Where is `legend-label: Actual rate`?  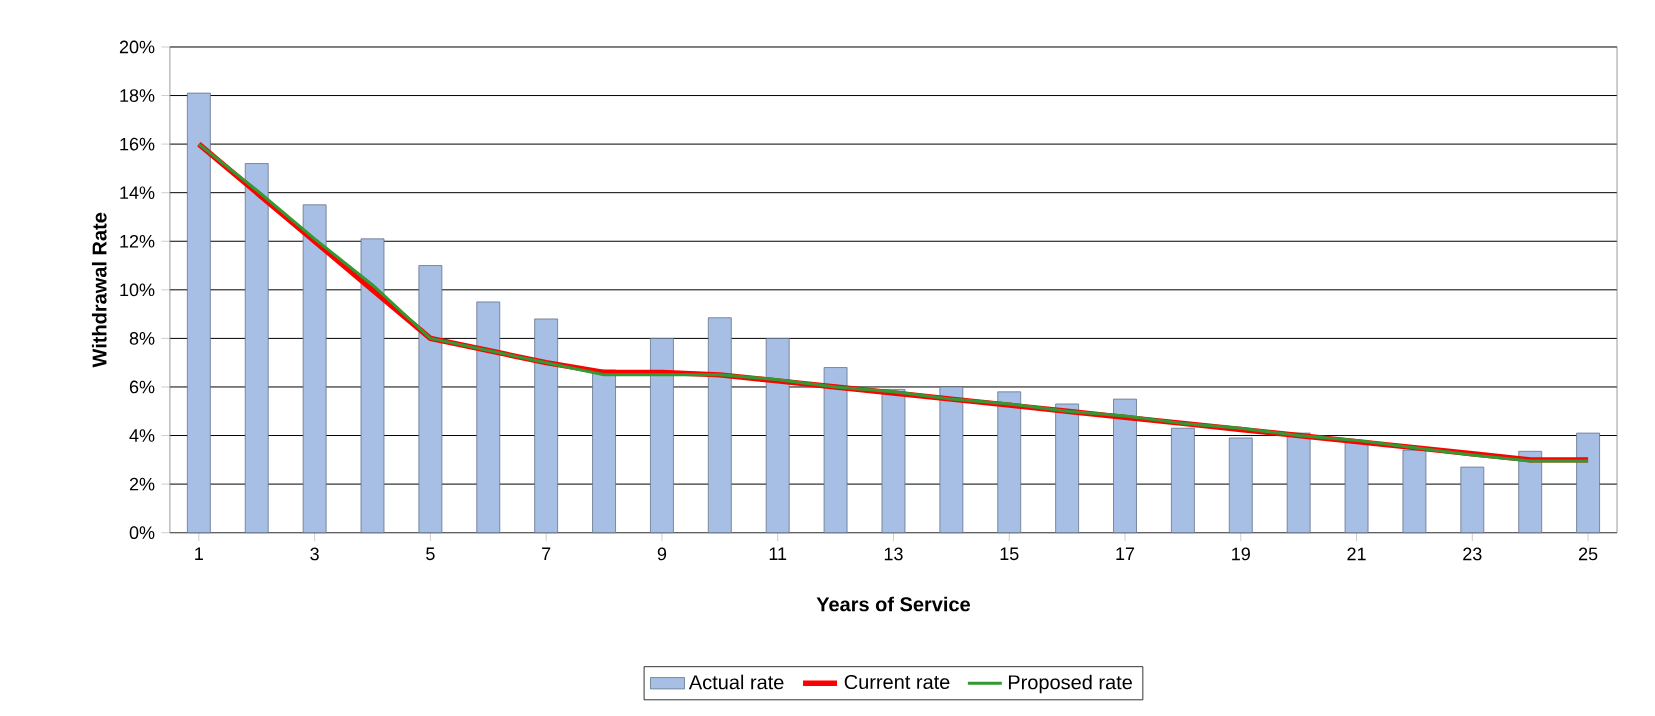 legend-label: Actual rate is located at coordinates (736, 682).